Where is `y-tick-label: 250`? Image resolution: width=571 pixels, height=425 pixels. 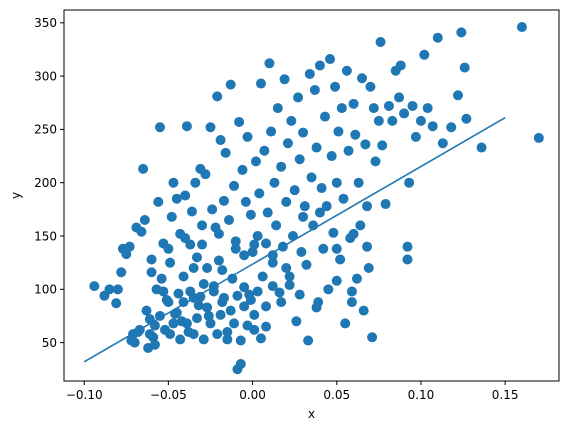 y-tick-label: 250 is located at coordinates (45, 130).